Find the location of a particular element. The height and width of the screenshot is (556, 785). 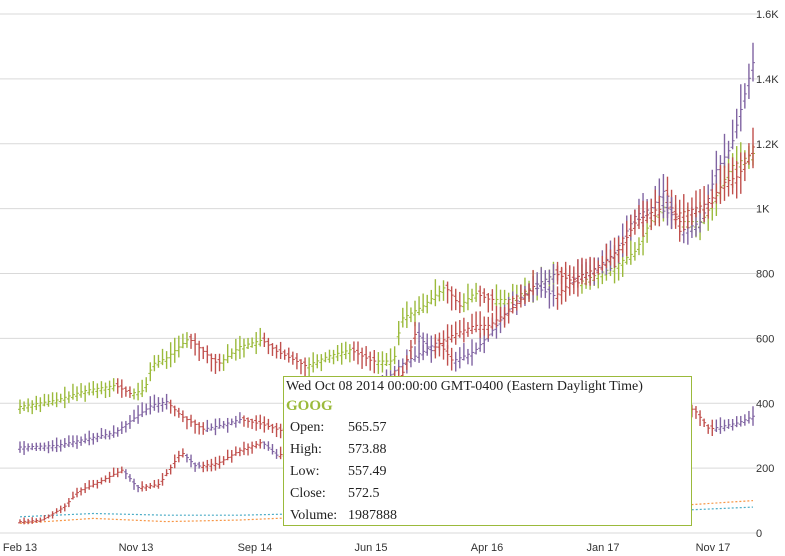

y-tick-label: 0 is located at coordinates (759, 534).